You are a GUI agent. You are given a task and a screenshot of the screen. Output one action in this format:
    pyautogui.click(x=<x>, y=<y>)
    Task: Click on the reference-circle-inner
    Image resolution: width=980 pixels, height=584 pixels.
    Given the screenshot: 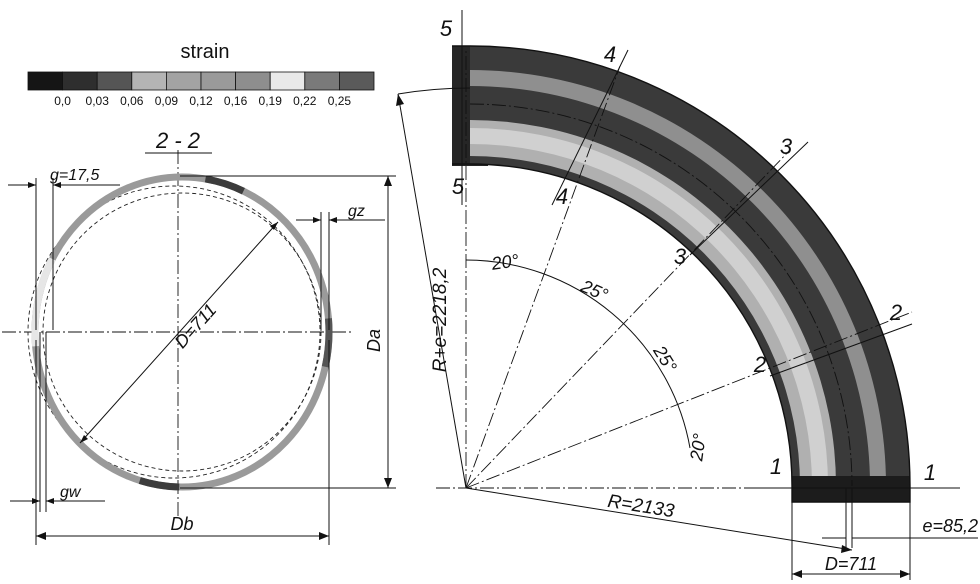 What is the action you would take?
    pyautogui.click(x=182, y=332)
    